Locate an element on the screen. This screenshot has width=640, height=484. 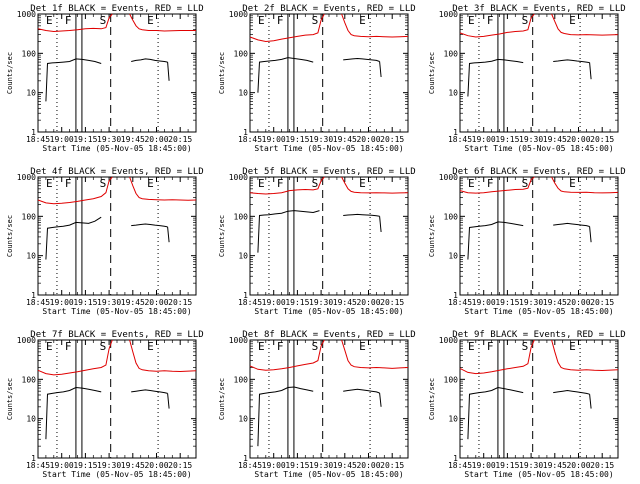
panel-title: Det 2f BLACK = Events, RED = LLD is located at coordinates (328, 9).